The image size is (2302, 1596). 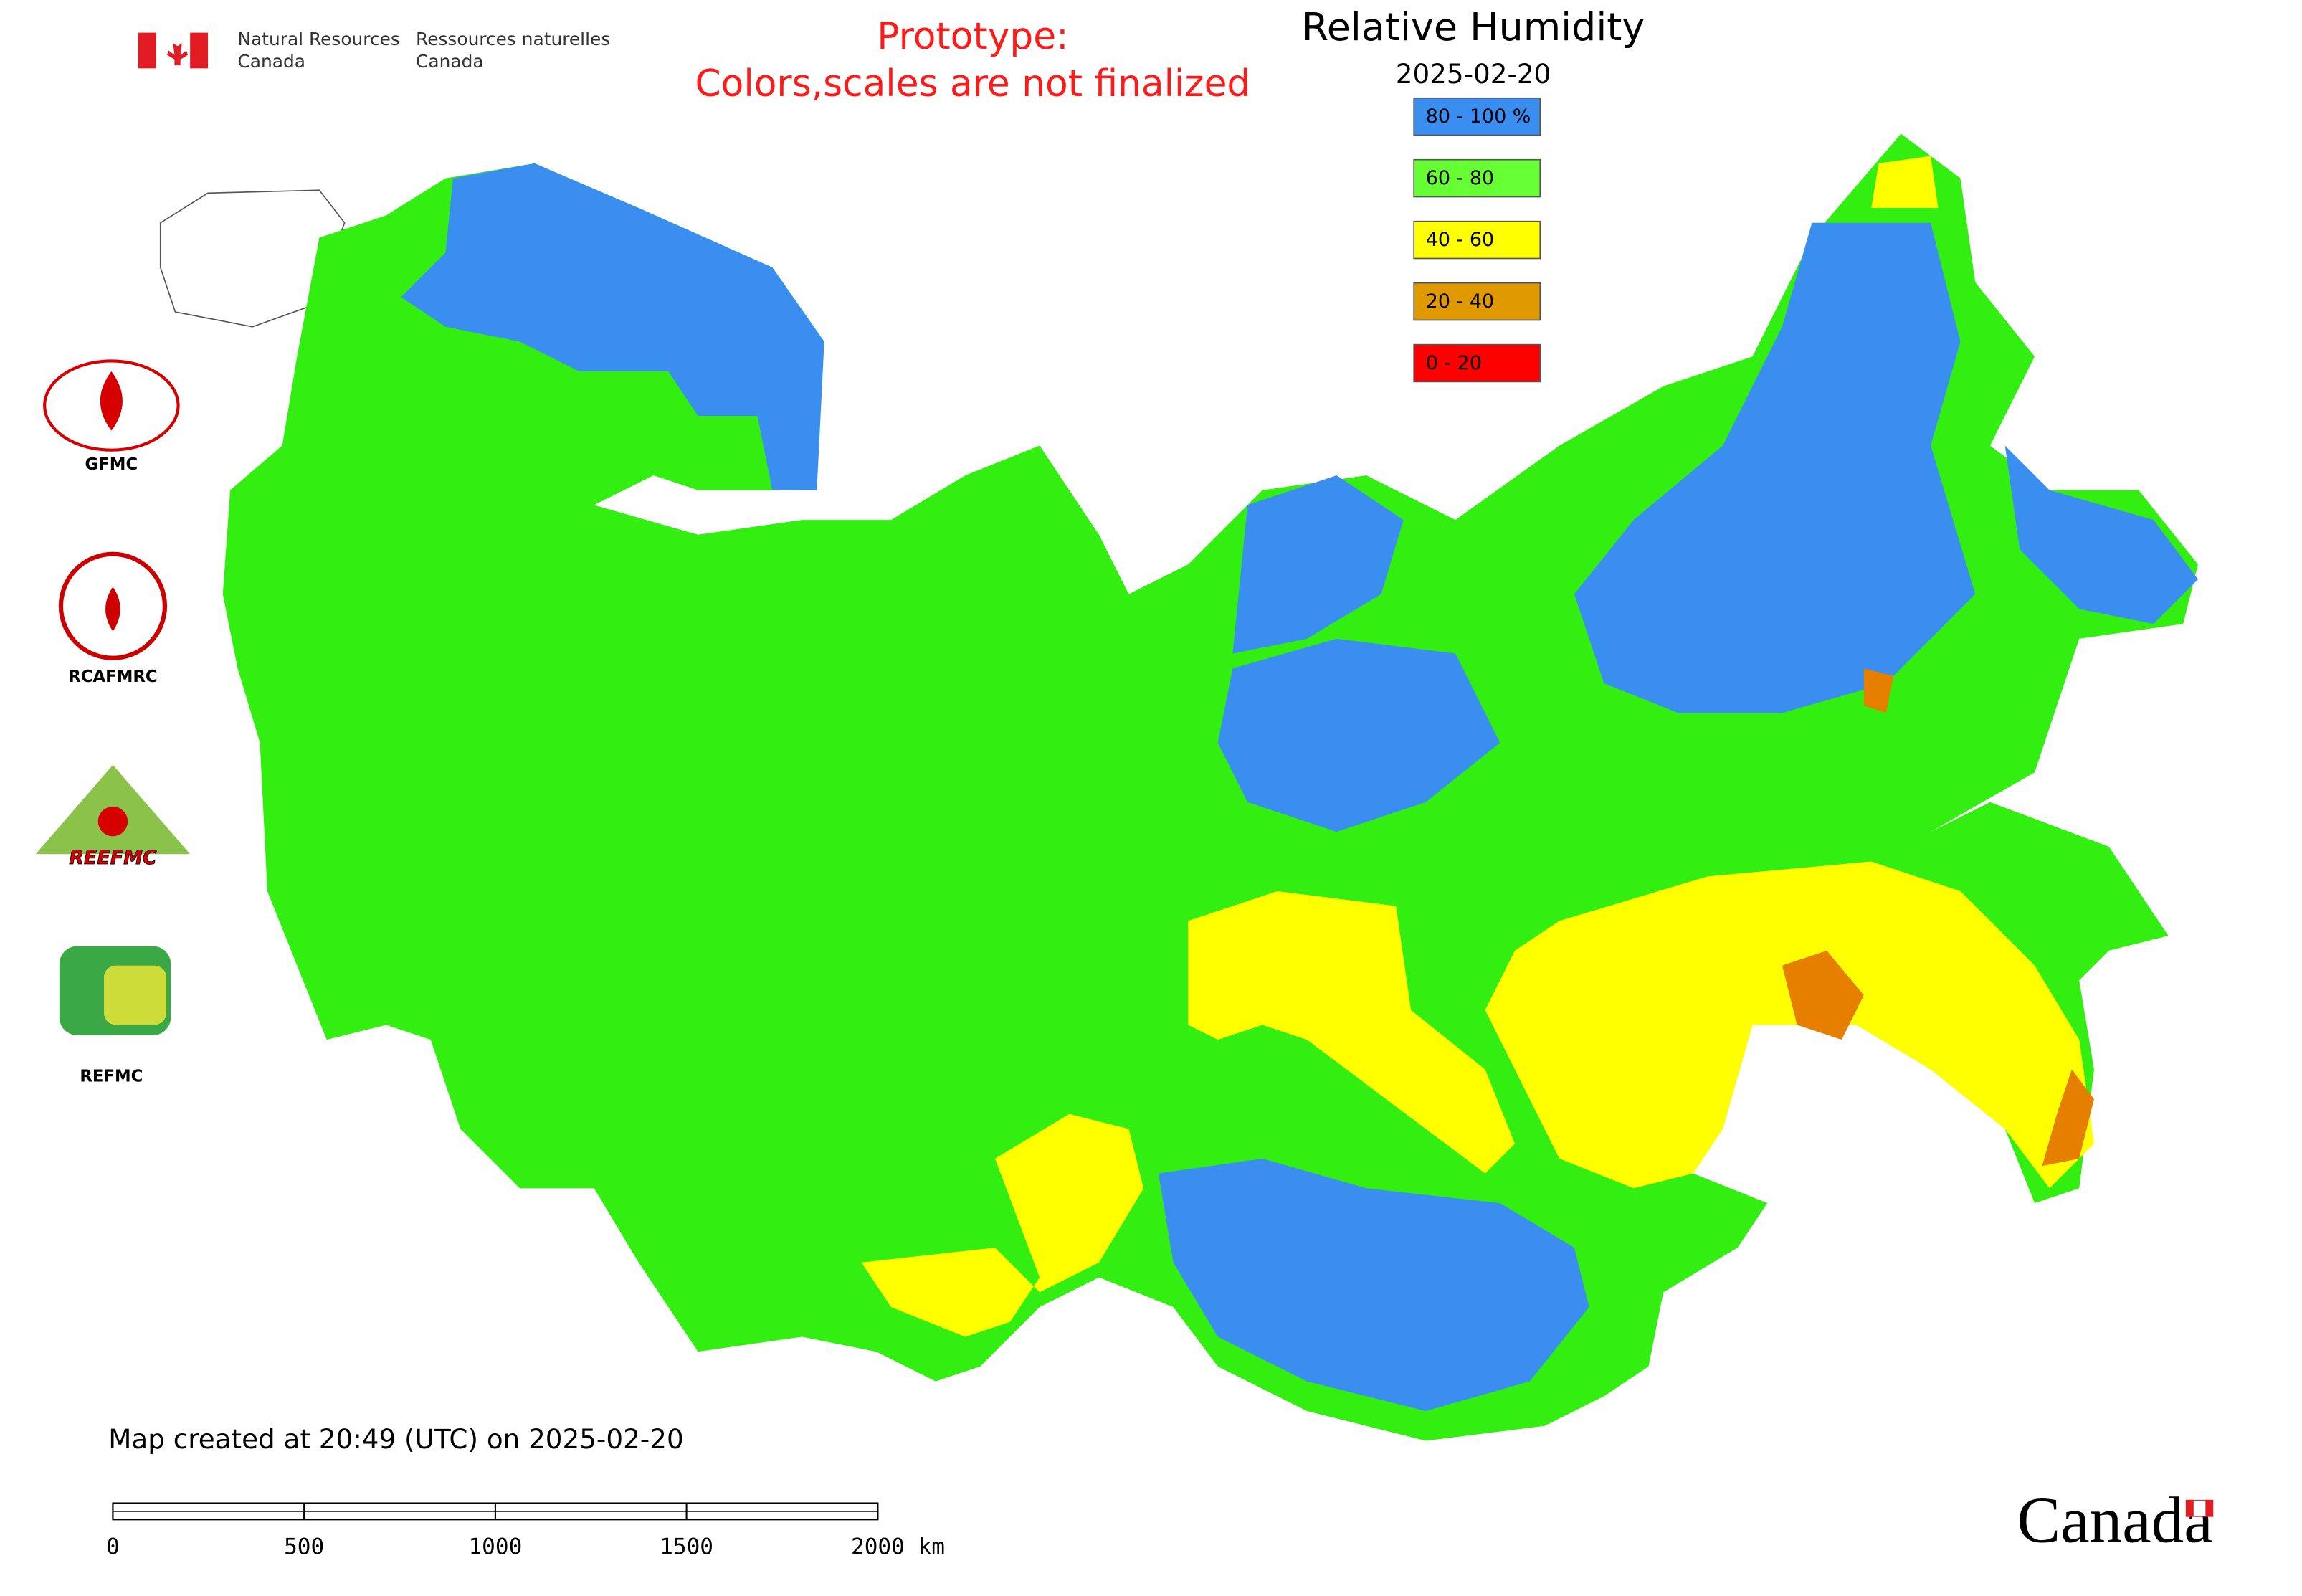 What do you see at coordinates (112, 464) in the screenshot?
I see `logo-label: GFMC` at bounding box center [112, 464].